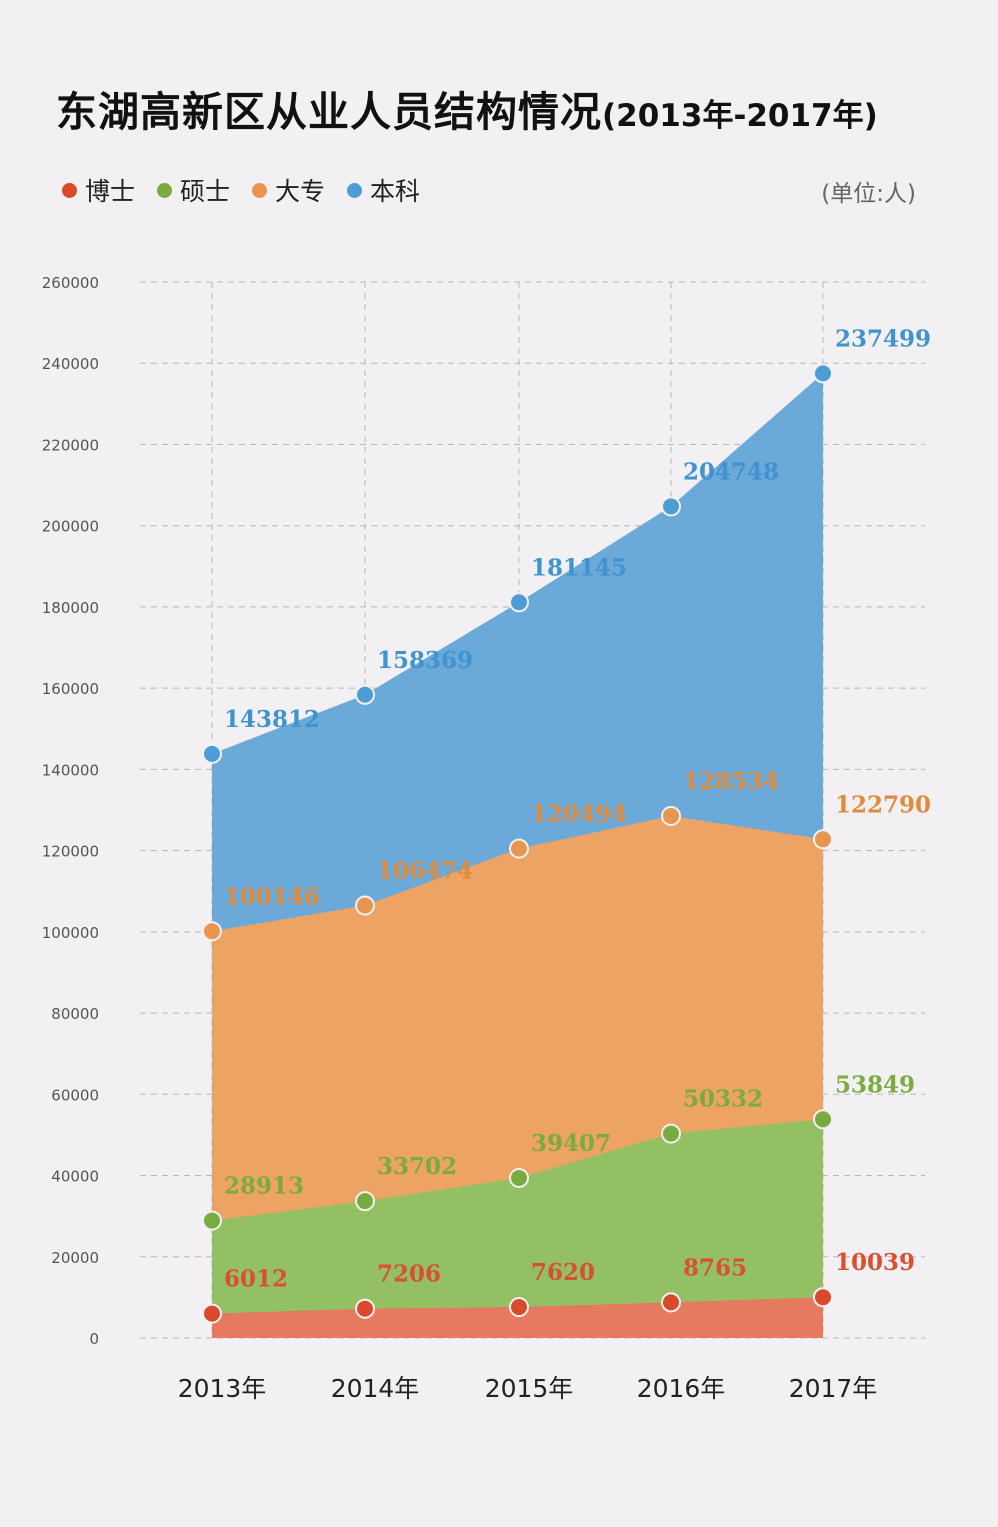 Image resolution: width=998 pixels, height=1527 pixels. What do you see at coordinates (256, 1279) in the screenshot?
I see `data-label-phd: 6012` at bounding box center [256, 1279].